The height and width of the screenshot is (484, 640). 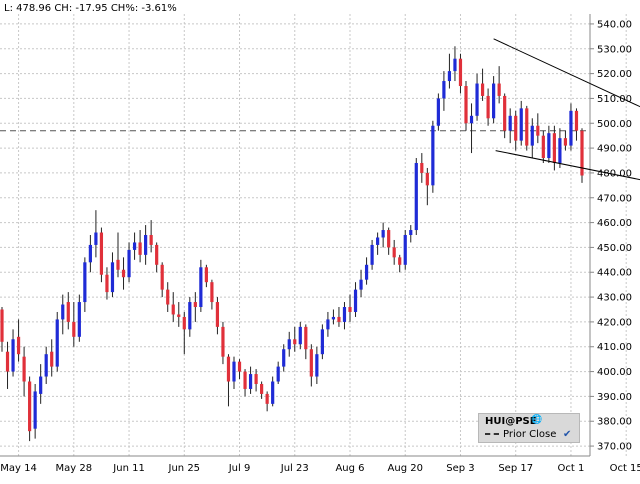 What do you see at coordinates (614, 248) in the screenshot?
I see `y-tick-label: 450.00` at bounding box center [614, 248].